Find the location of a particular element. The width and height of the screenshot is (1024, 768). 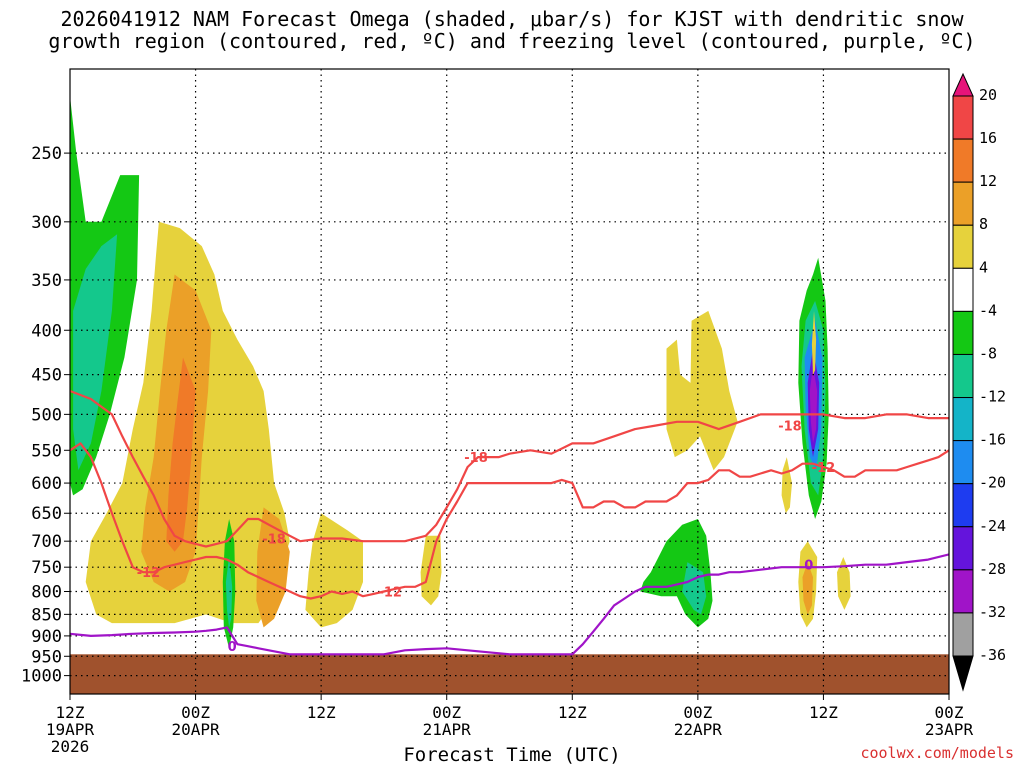

y-tick-label: 900 is located at coordinates (46, 637).